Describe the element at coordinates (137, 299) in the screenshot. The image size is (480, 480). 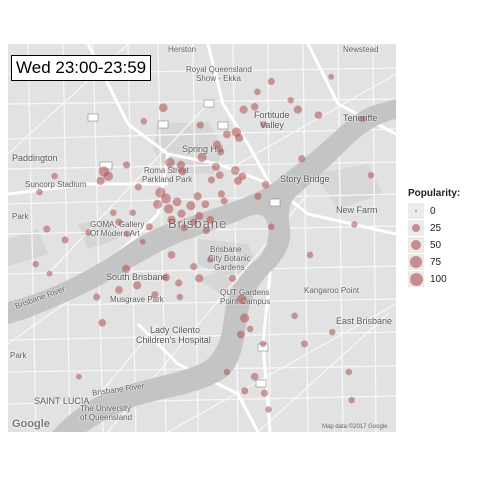
I see `place-label: Musgrave Park` at that location.